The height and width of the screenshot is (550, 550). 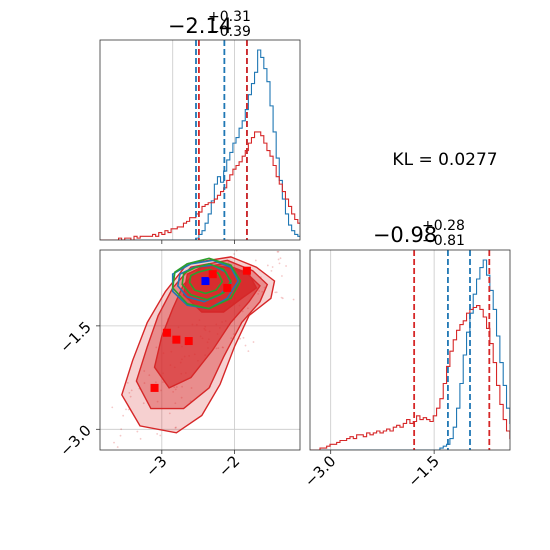 I want to click on h2-frame, so click(x=410, y=350).